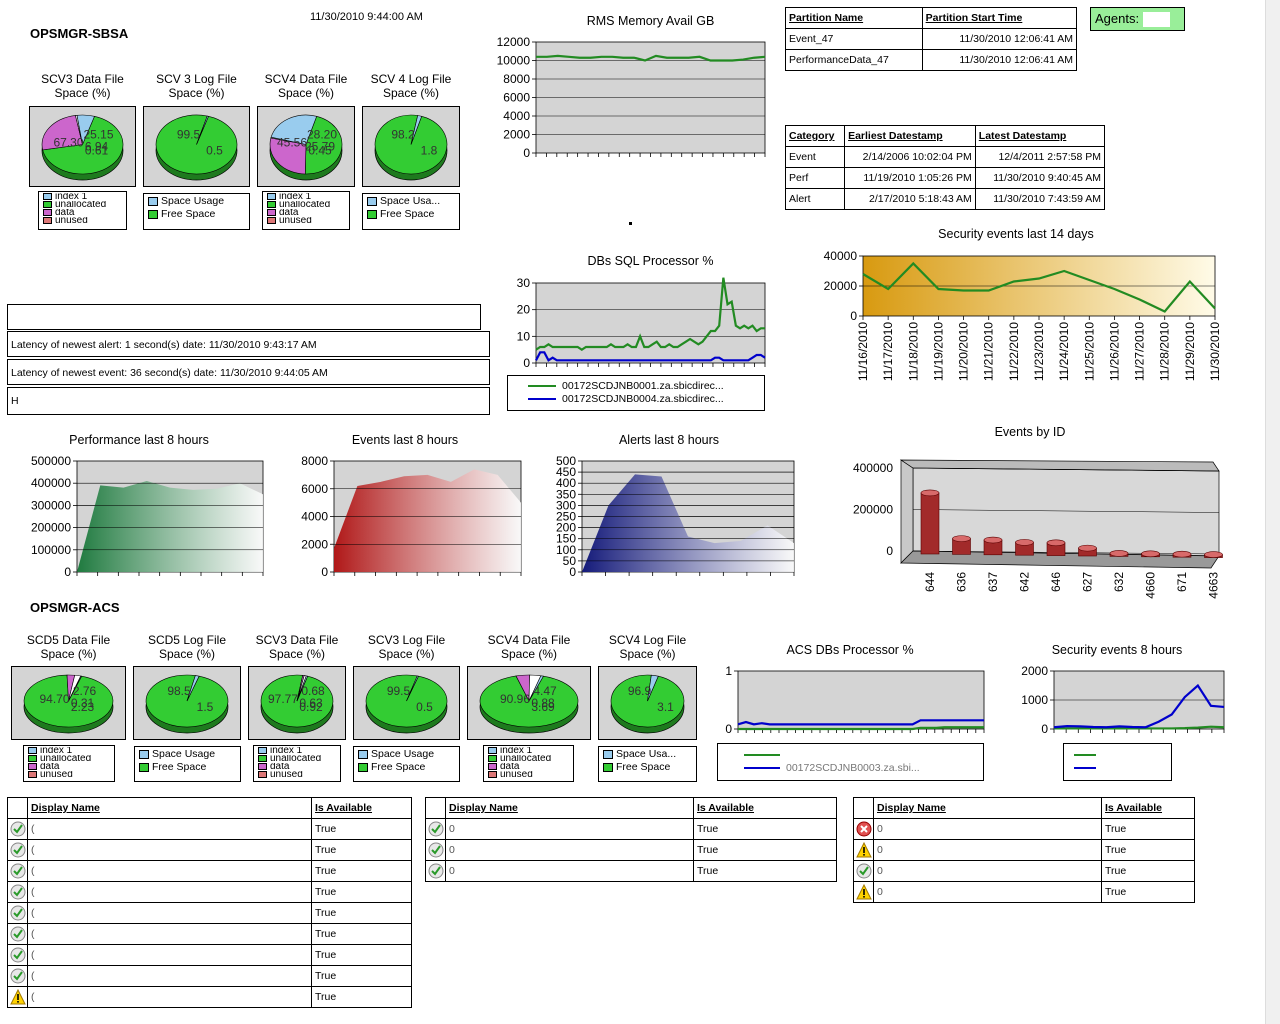  I want to click on pie-chart: 45.56 28.20 0.45 25.79, so click(306, 146).